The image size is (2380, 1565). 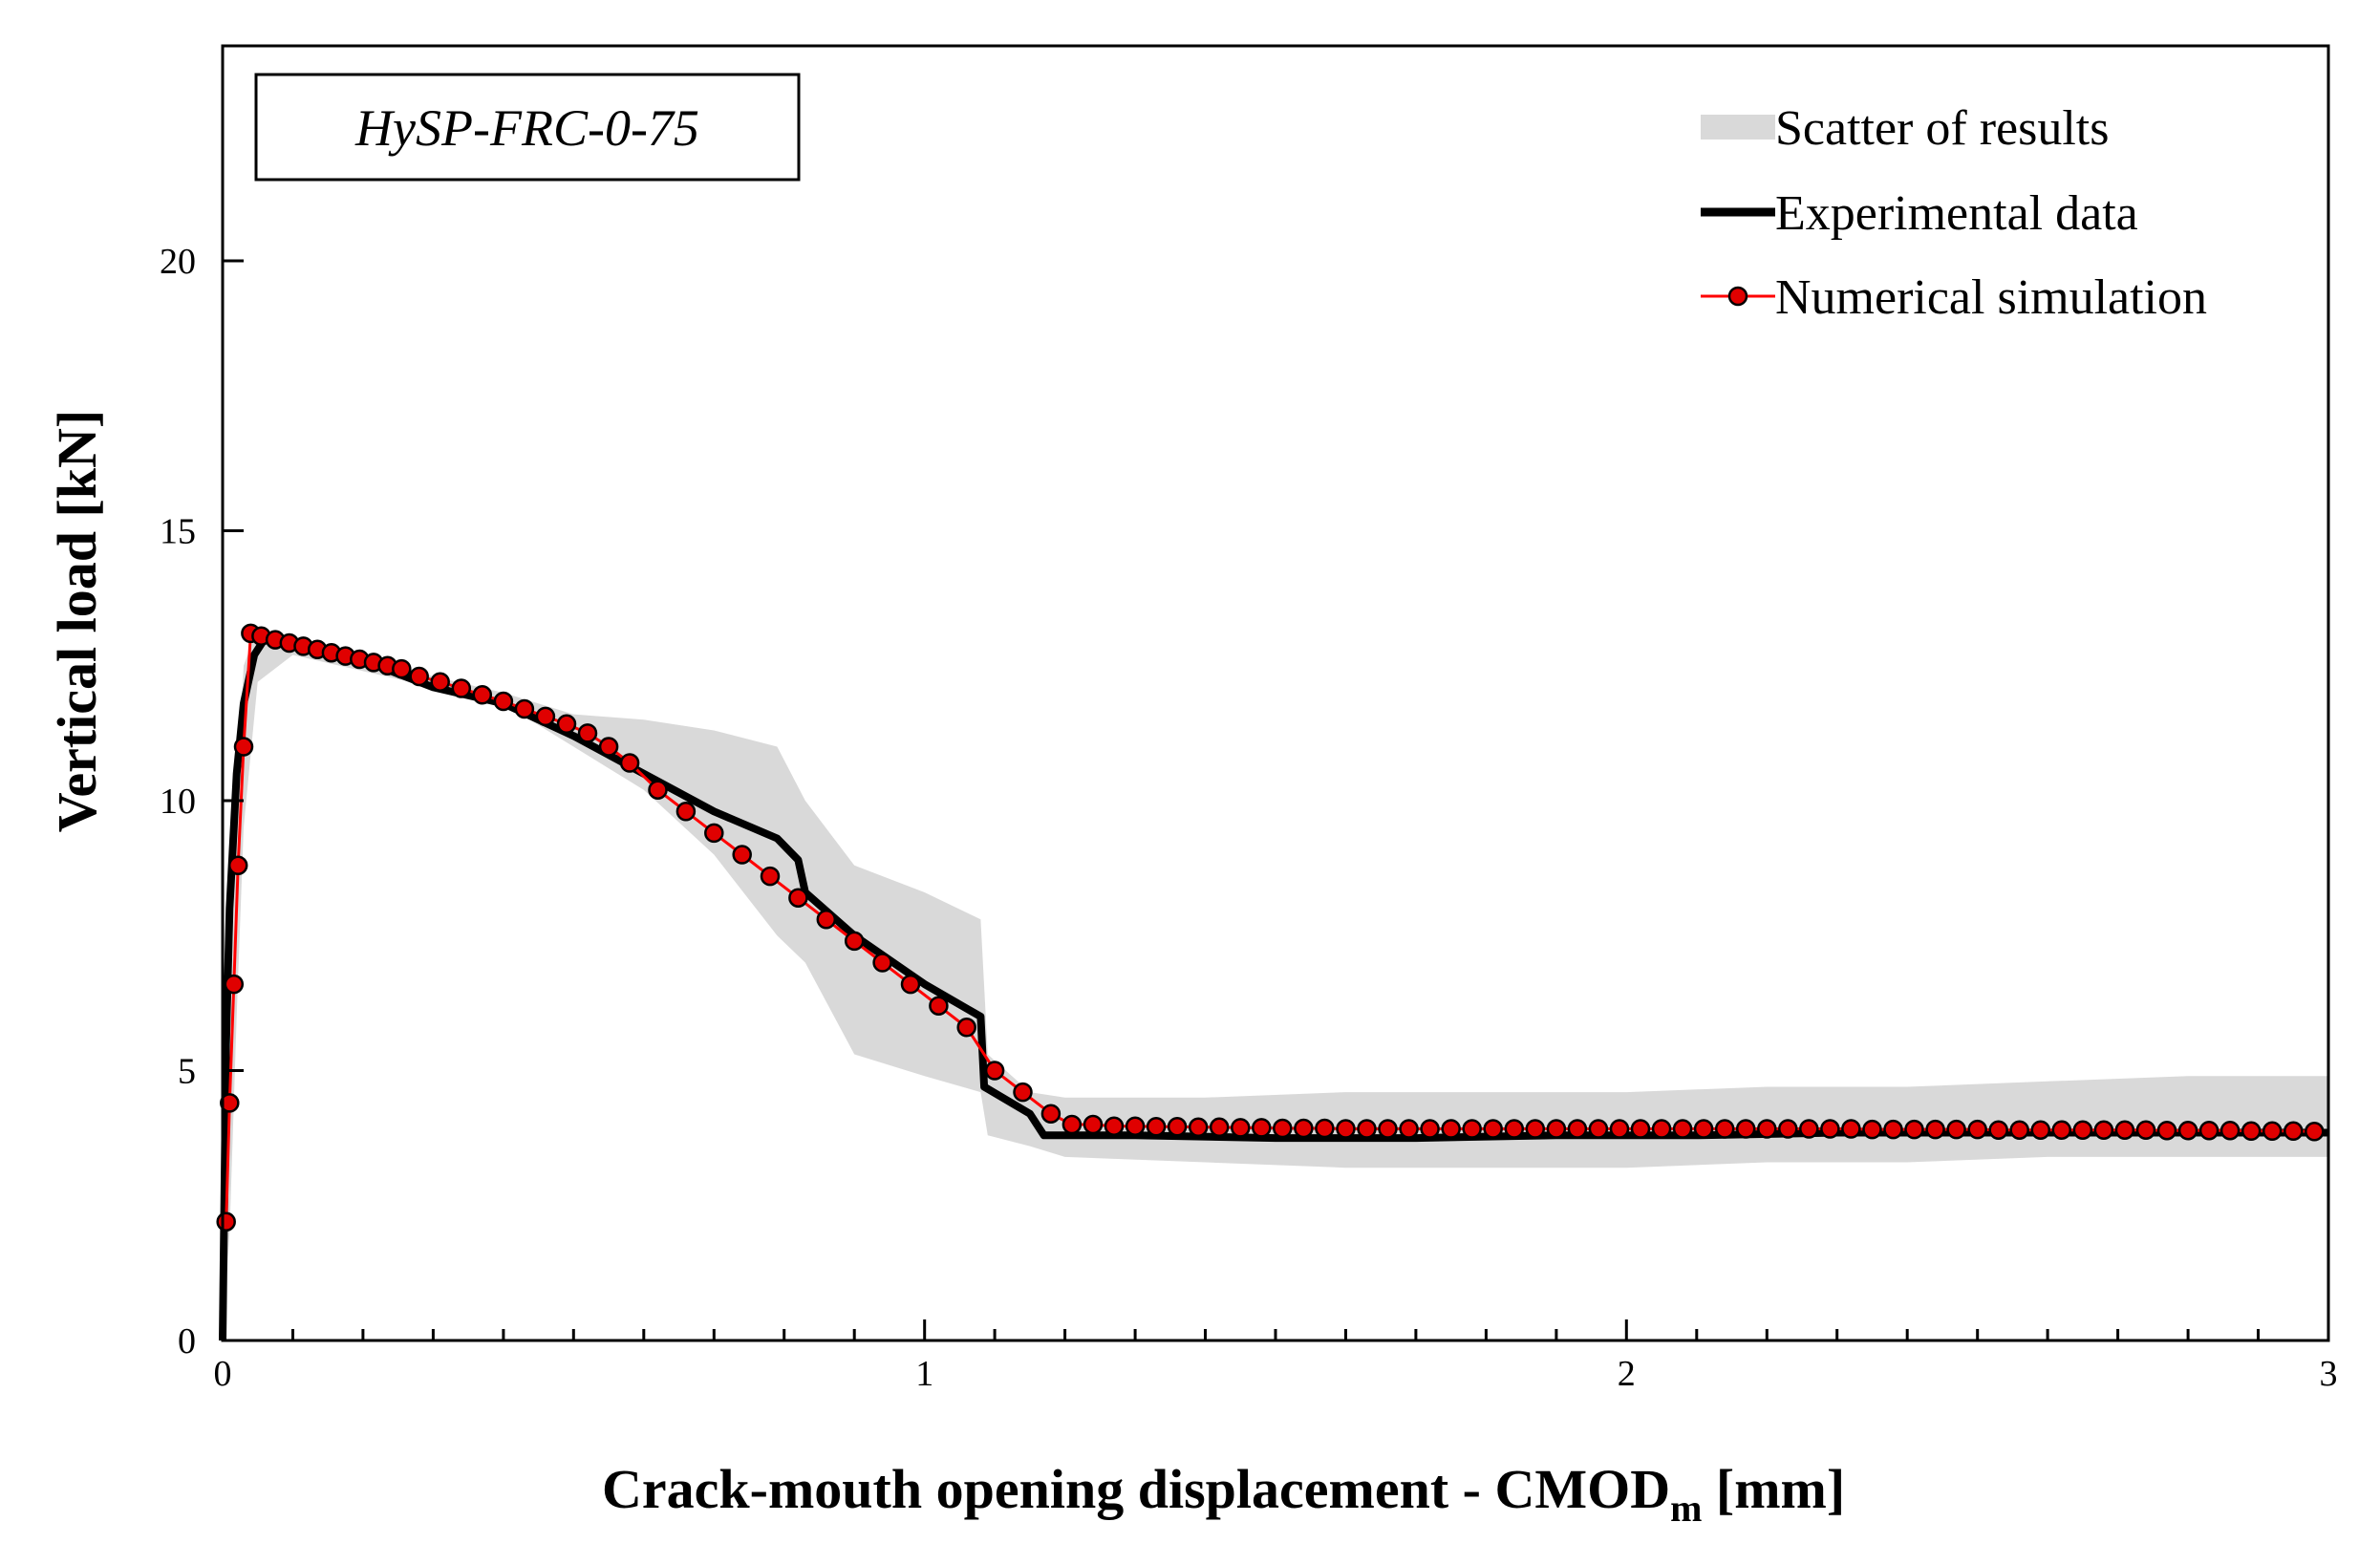 I want to click on x-axis-title-main: Crack-mouth opening displacement - CMOD, so click(x=1136, y=1489).